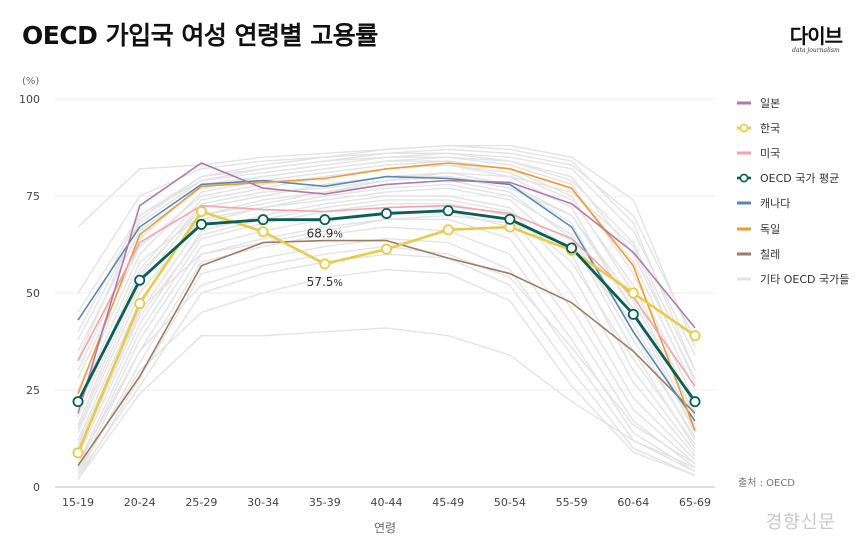  Describe the element at coordinates (263, 502) in the screenshot. I see `x-tick-label: 30-34` at that location.